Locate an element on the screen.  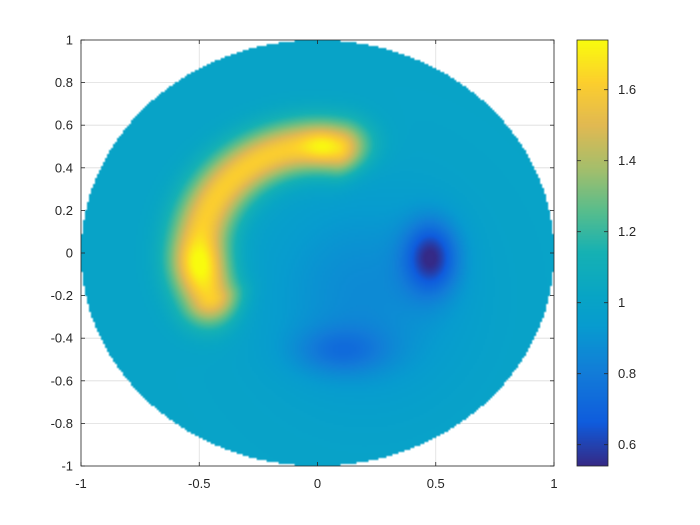
x-tick-label: -0.5 is located at coordinates (199, 483).